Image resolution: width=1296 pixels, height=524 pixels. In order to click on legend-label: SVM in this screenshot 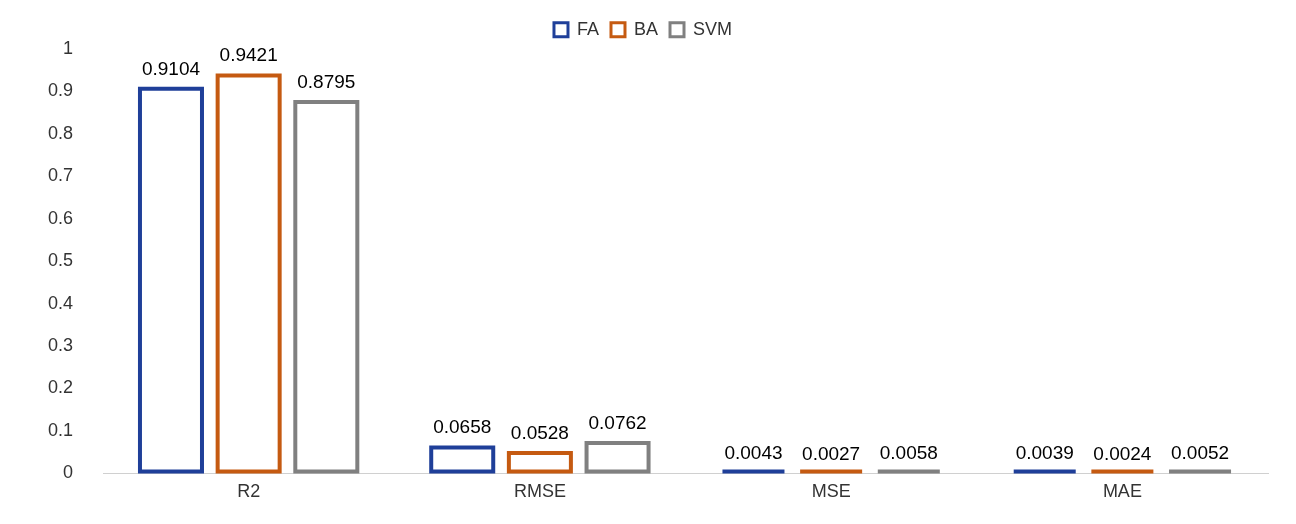, I will do `click(713, 28)`.